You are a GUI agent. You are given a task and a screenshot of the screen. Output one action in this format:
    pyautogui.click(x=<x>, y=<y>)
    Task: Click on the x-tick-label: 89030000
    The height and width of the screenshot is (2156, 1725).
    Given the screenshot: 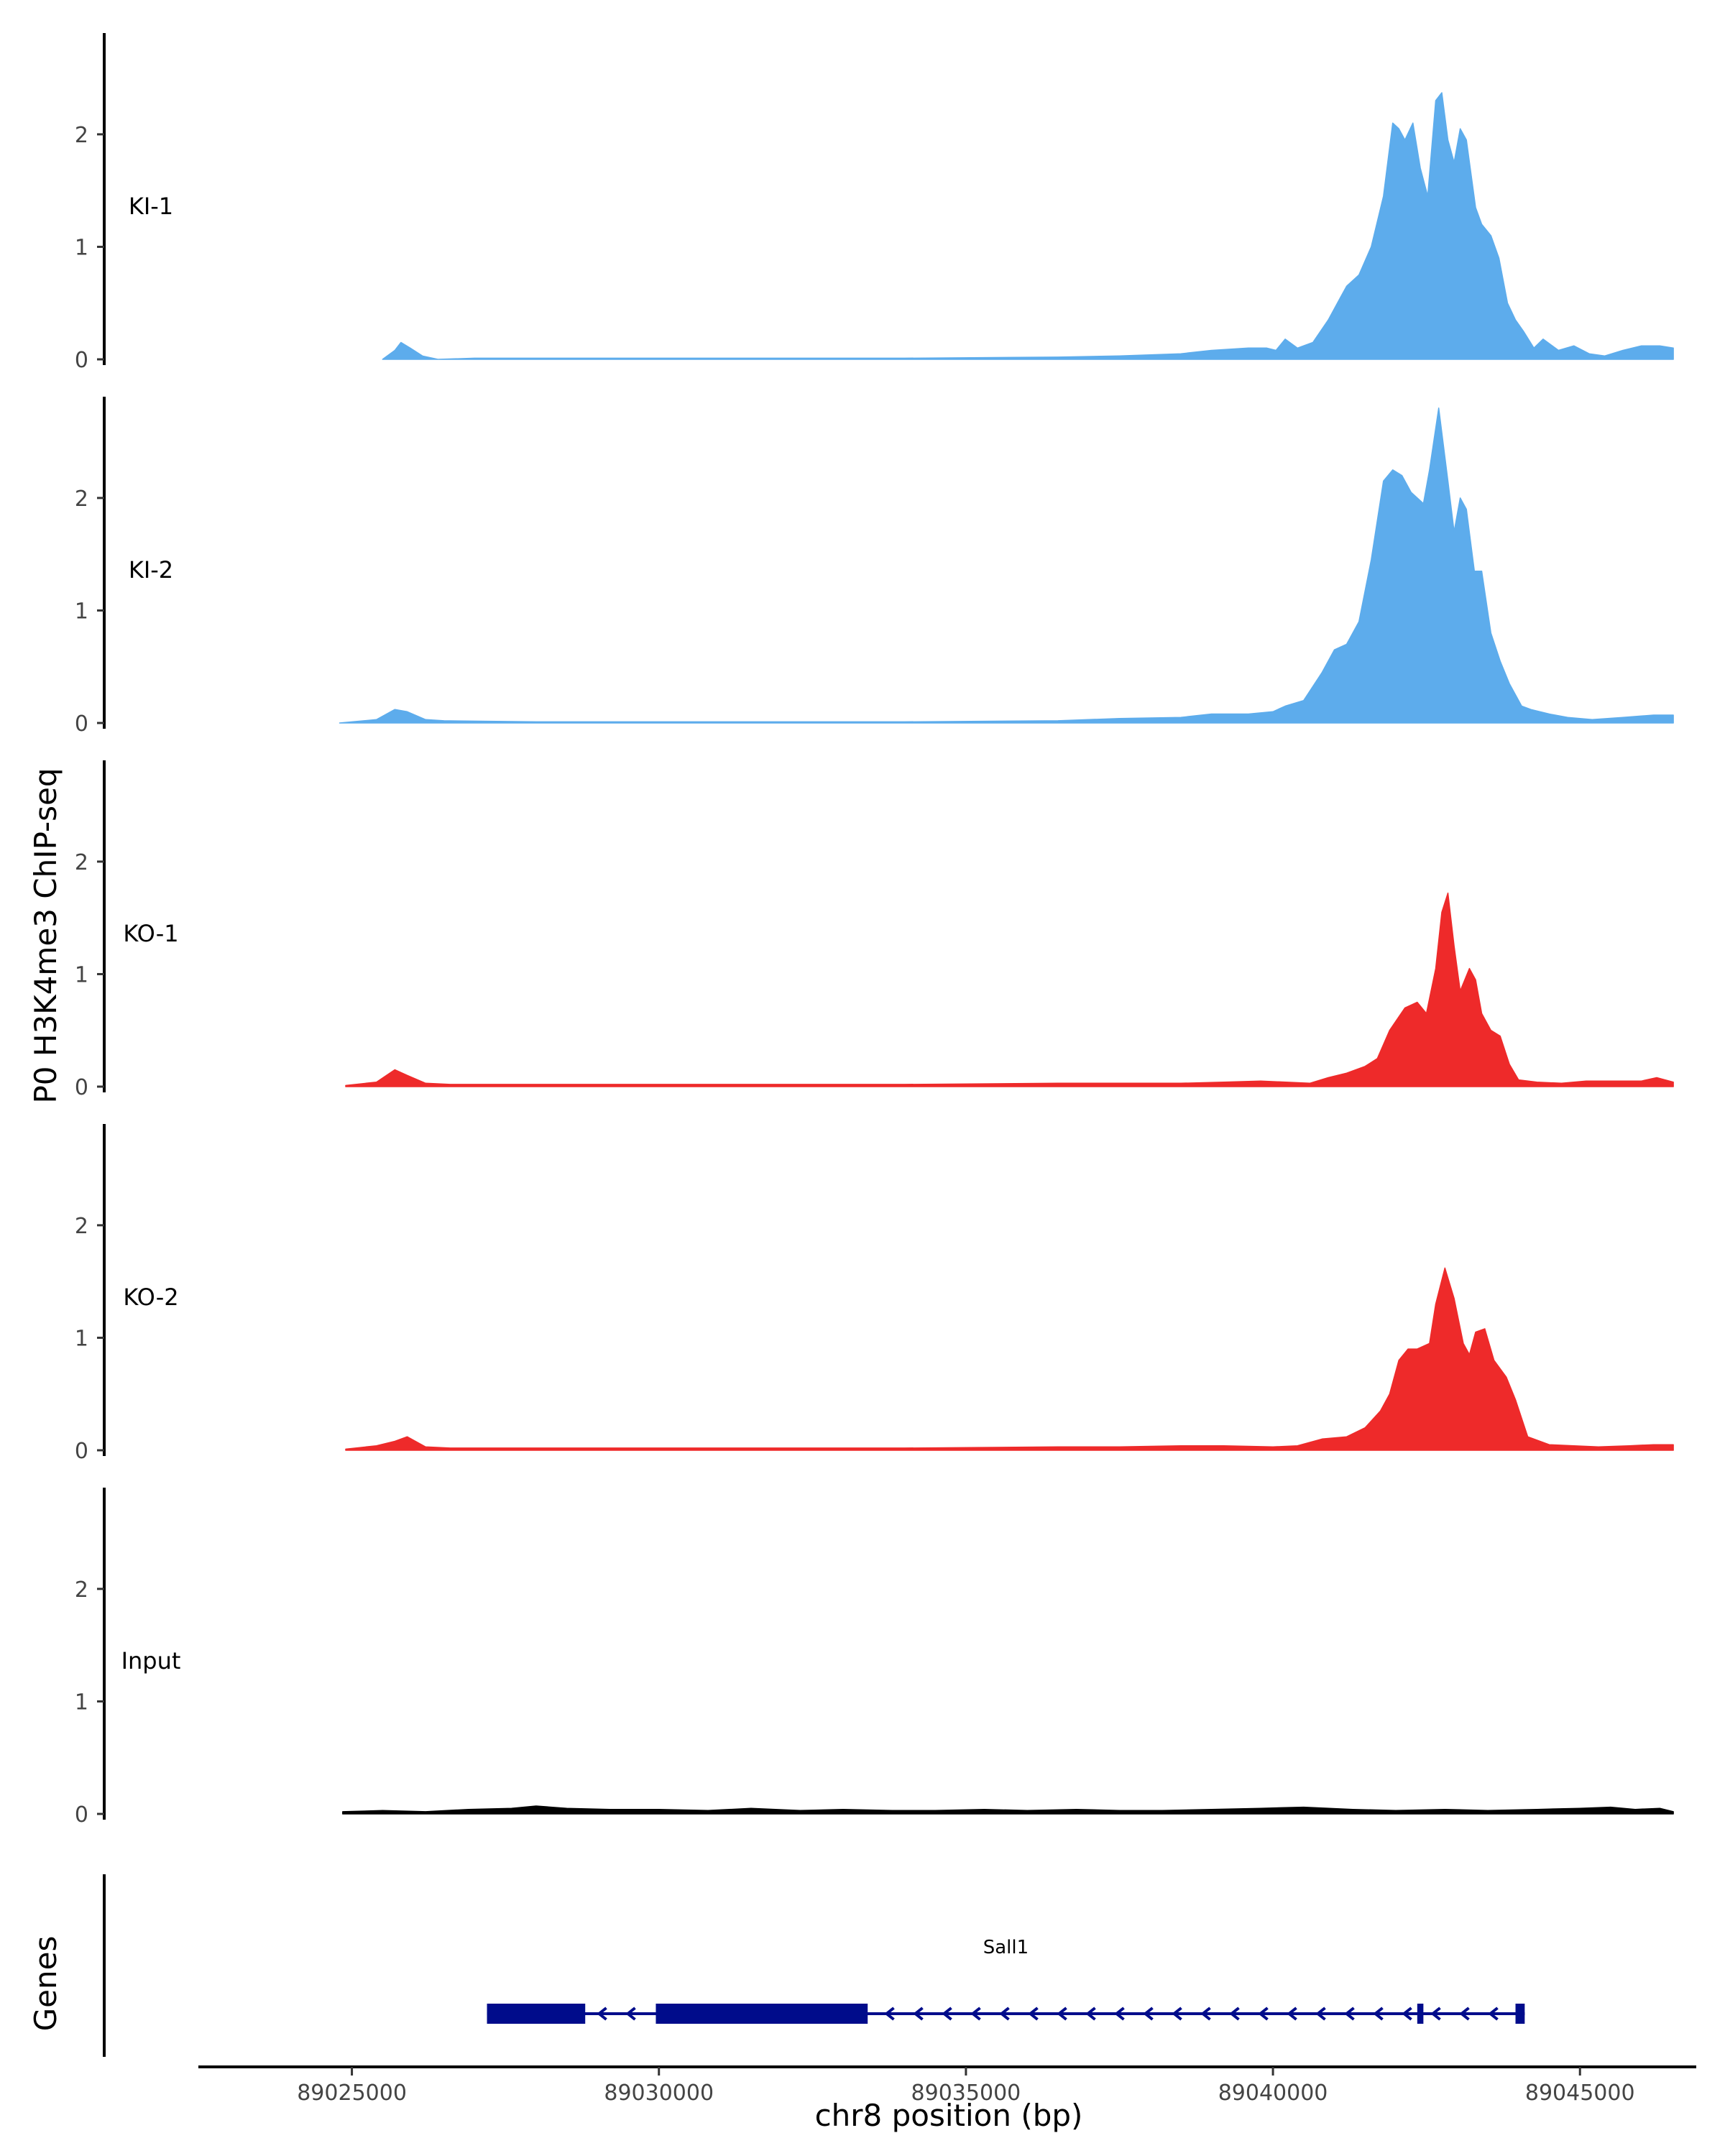 What is the action you would take?
    pyautogui.click(x=659, y=2093)
    